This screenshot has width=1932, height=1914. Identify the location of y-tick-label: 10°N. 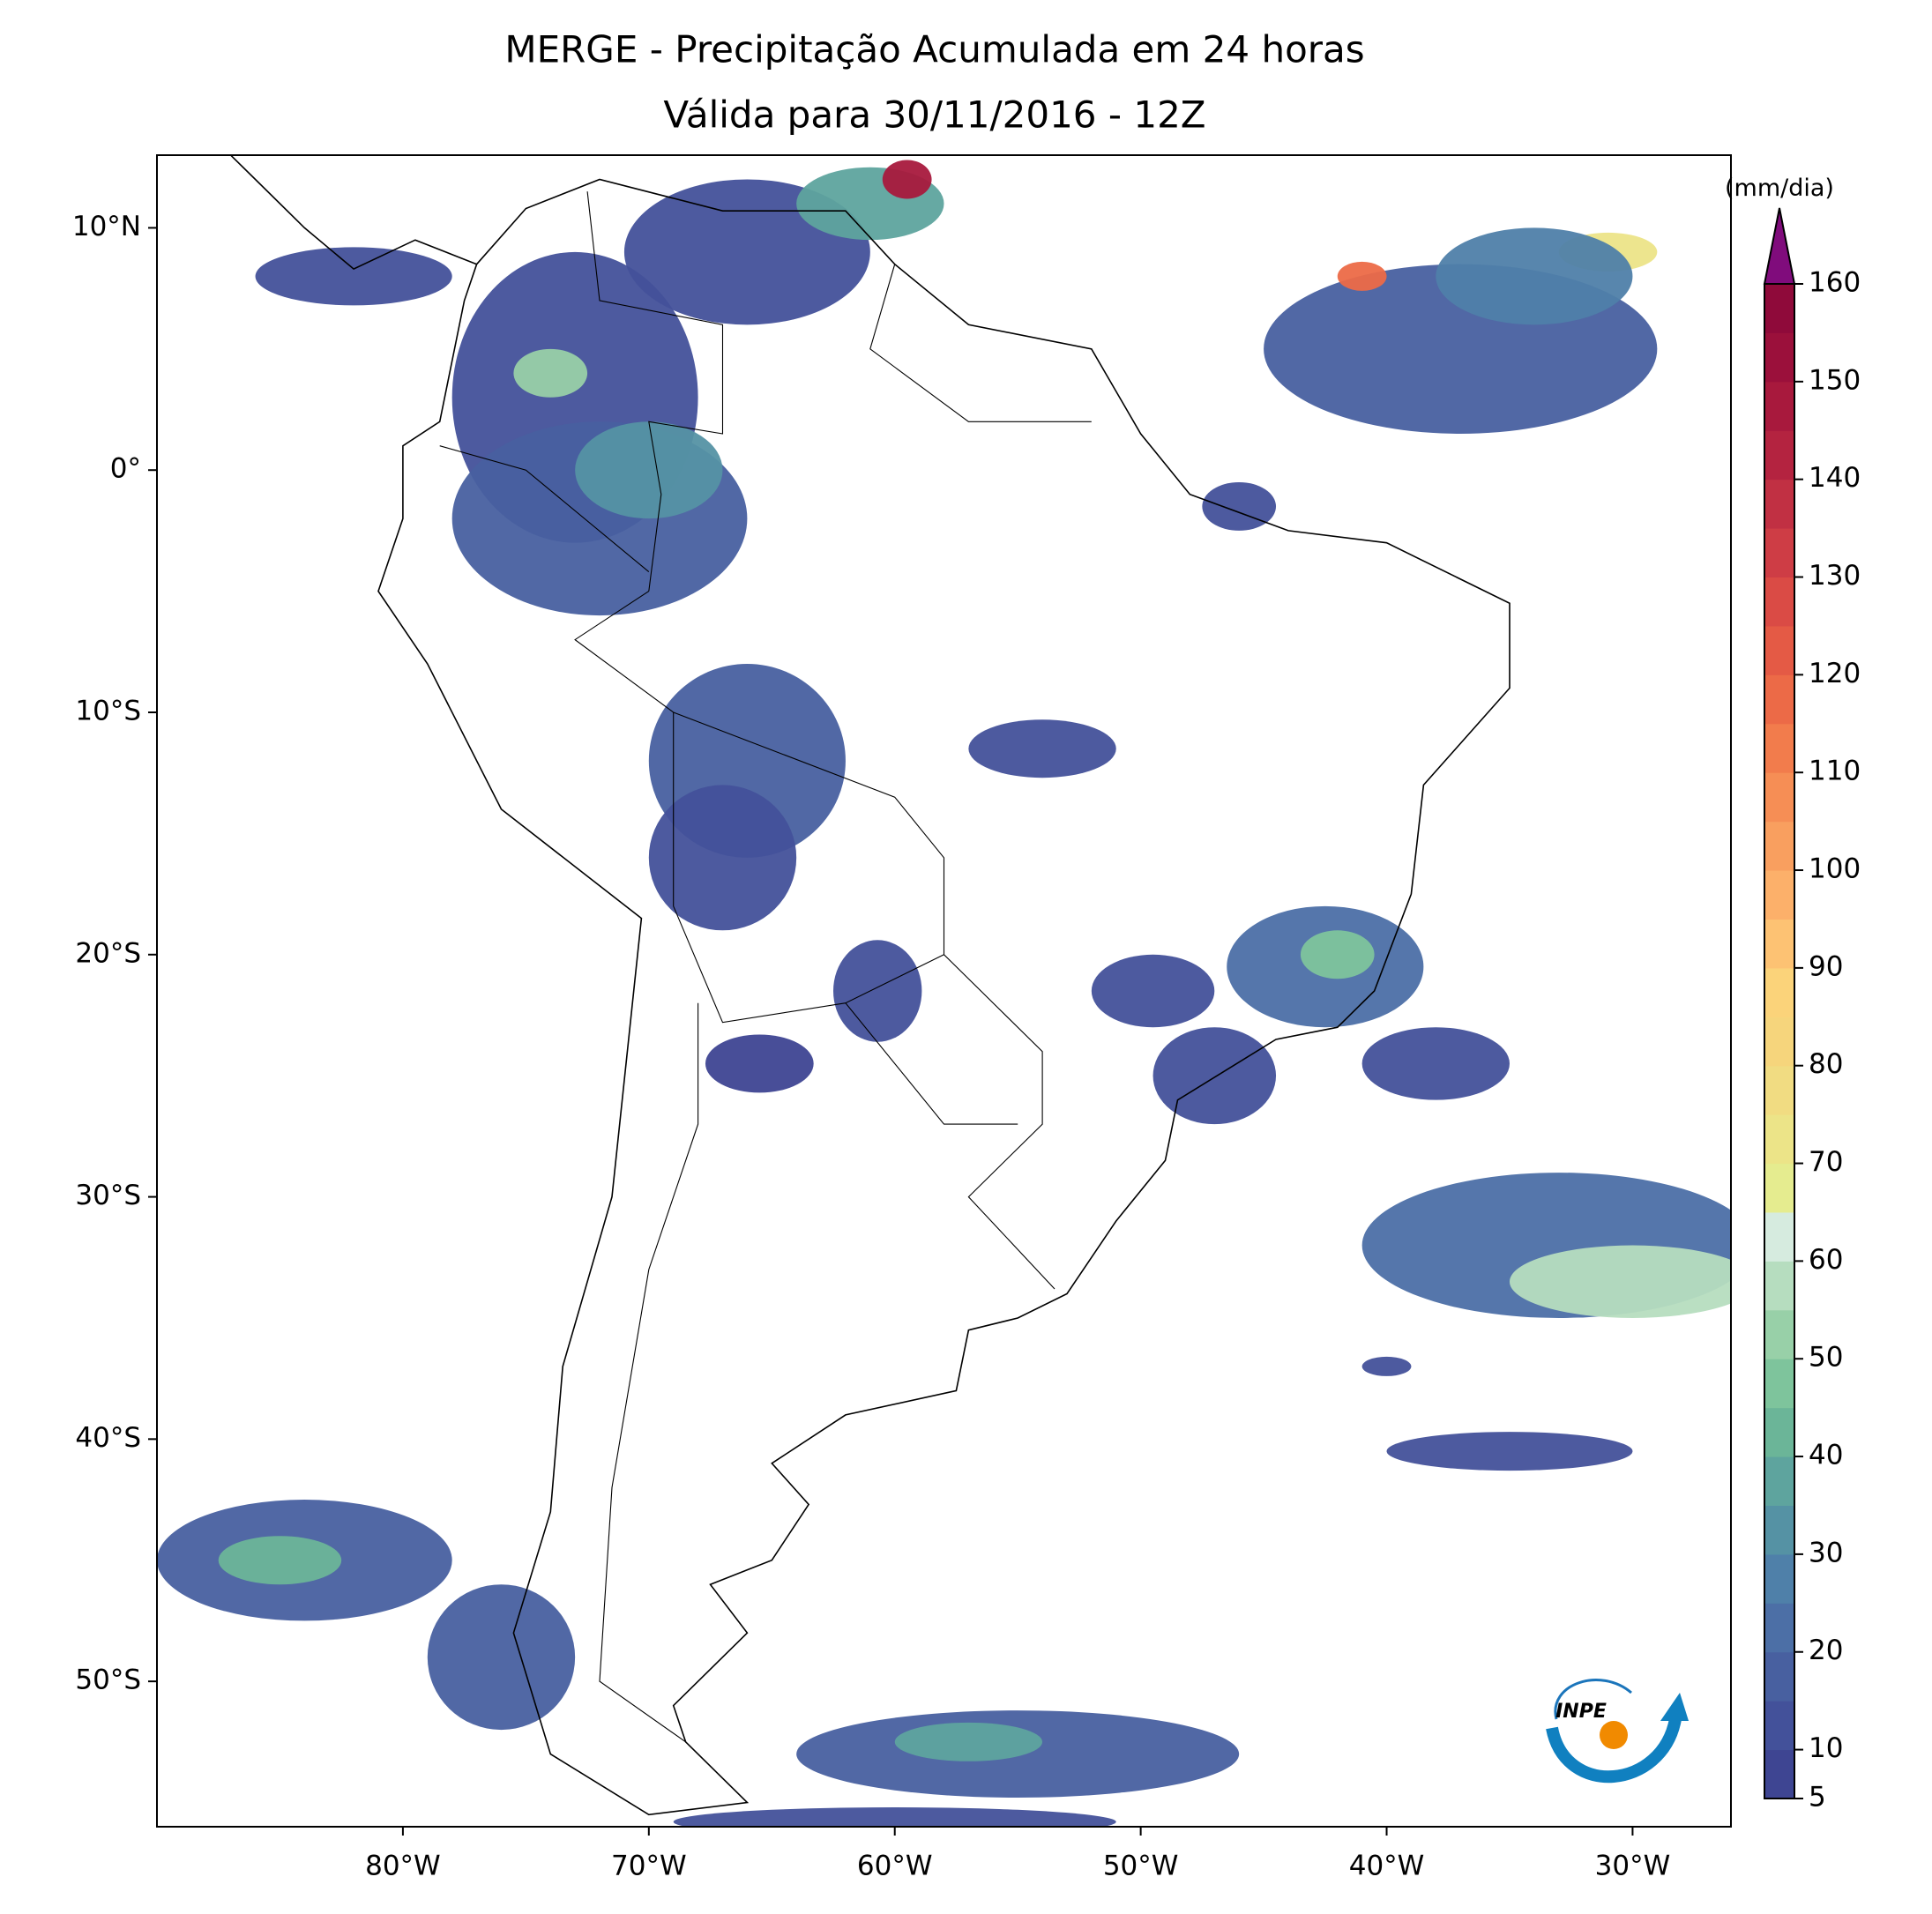
(106, 226).